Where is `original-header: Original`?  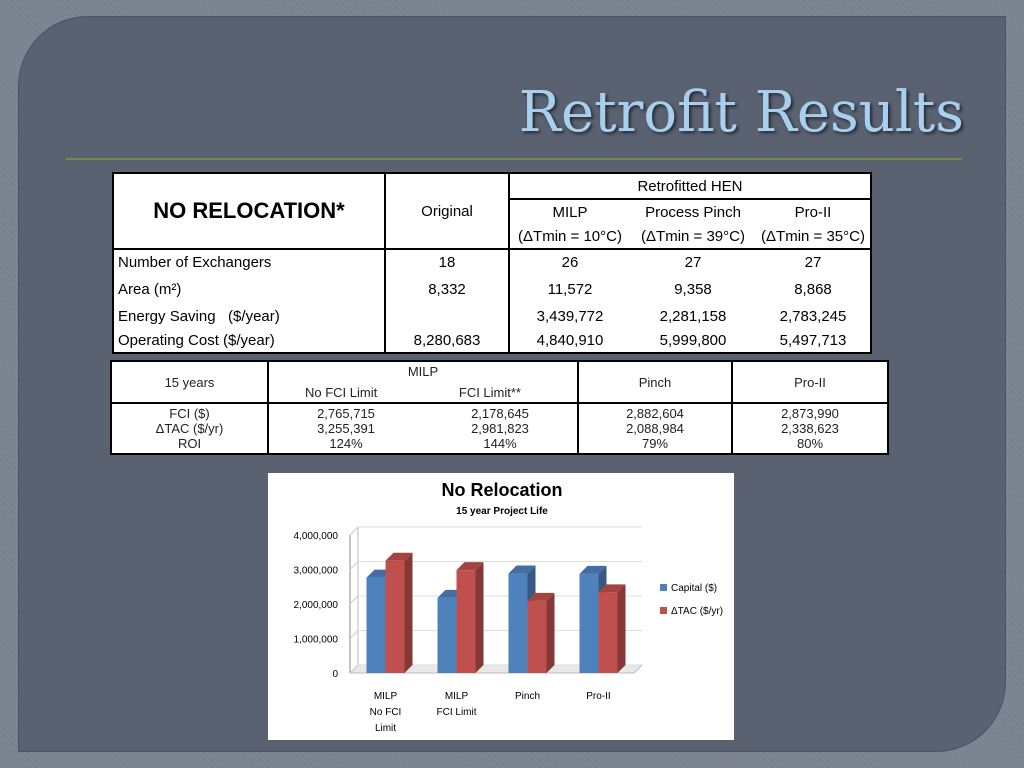
original-header: Original is located at coordinates (447, 211).